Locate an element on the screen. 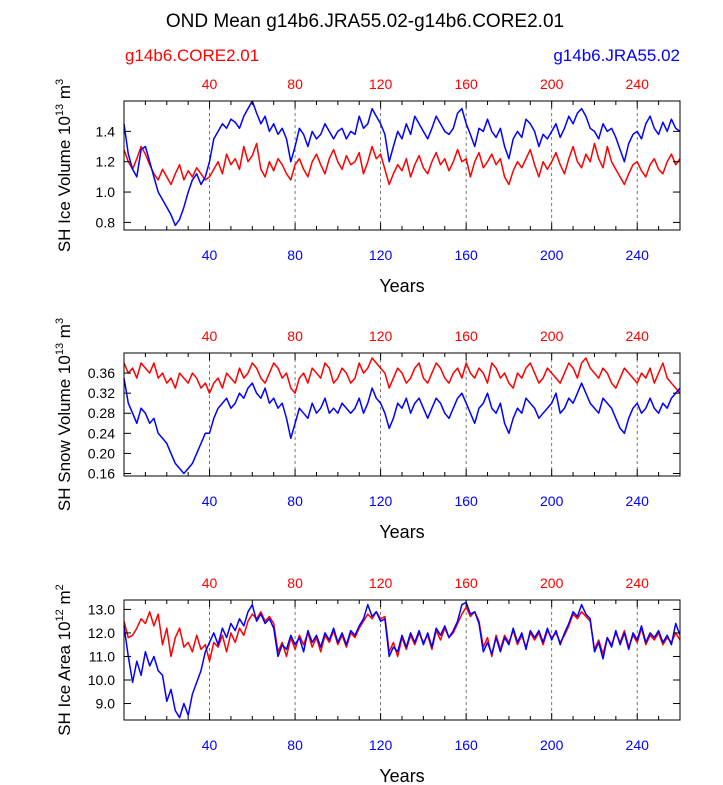 This screenshot has height=785, width=723. y-tick-label: 1.2 is located at coordinates (106, 162).